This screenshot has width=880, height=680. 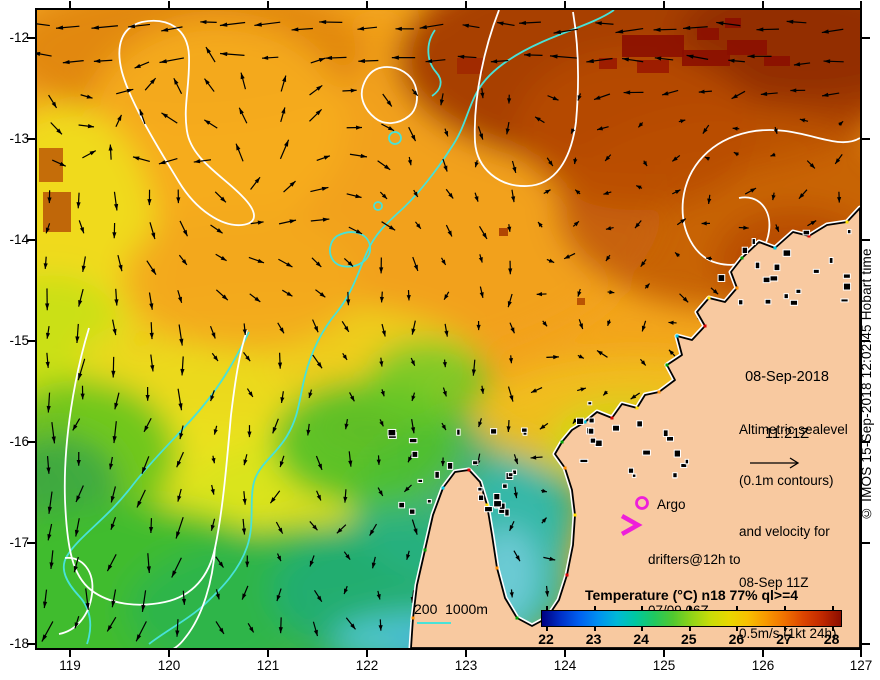 I want to click on colorbar-label-25: 25, so click(x=689, y=639).